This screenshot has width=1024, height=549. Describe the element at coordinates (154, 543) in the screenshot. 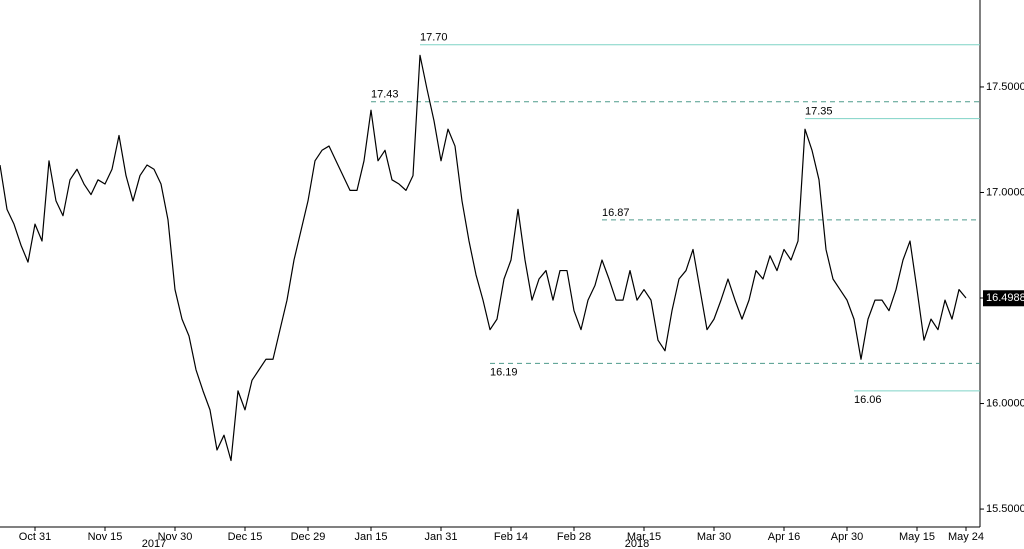

I see `x-year-label: 2017` at that location.